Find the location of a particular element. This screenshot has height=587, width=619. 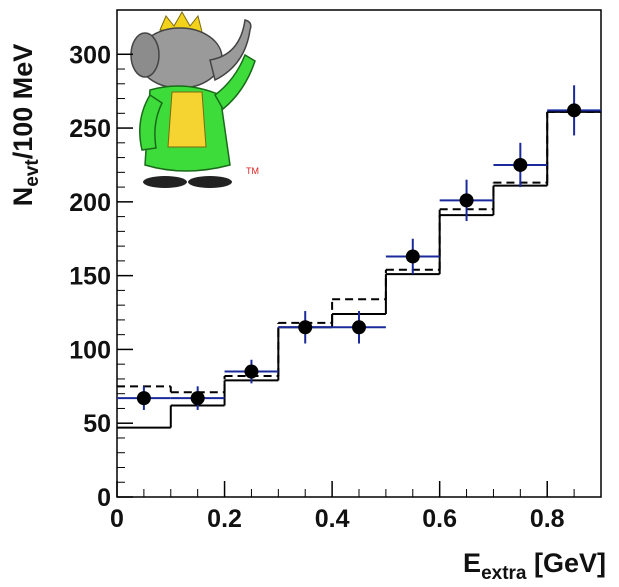

x-title-tail: [GeV] is located at coordinates (566, 563).